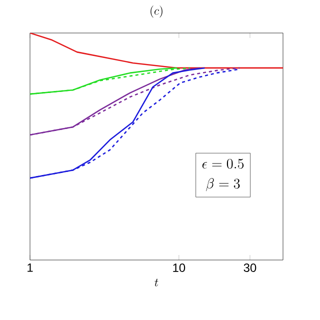 The height and width of the screenshot is (320, 320). Describe the element at coordinates (30, 268) in the screenshot. I see `x-tick-label: 1` at that location.